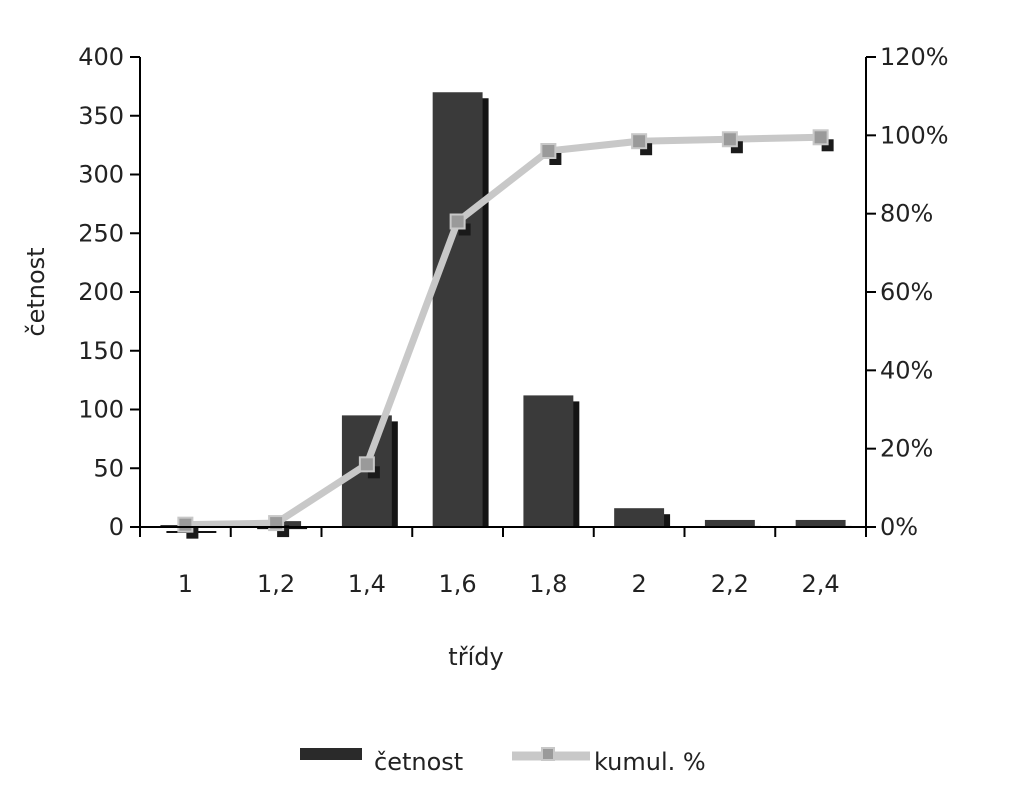  What do you see at coordinates (108, 468) in the screenshot?
I see `y-tick-label-left: 50` at bounding box center [108, 468].